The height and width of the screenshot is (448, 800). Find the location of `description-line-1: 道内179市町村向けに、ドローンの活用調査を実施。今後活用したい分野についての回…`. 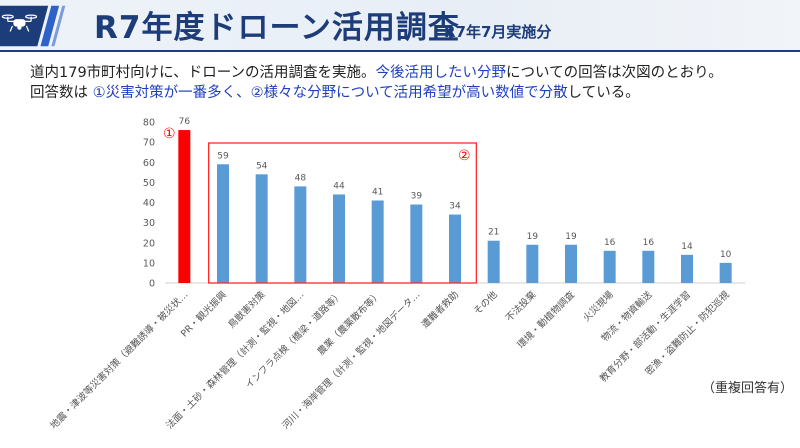

description-line-1: 道内179市町村向けに、ドローンの活用調査を実施。今後活用したい分野についての回… is located at coordinates (376, 71).